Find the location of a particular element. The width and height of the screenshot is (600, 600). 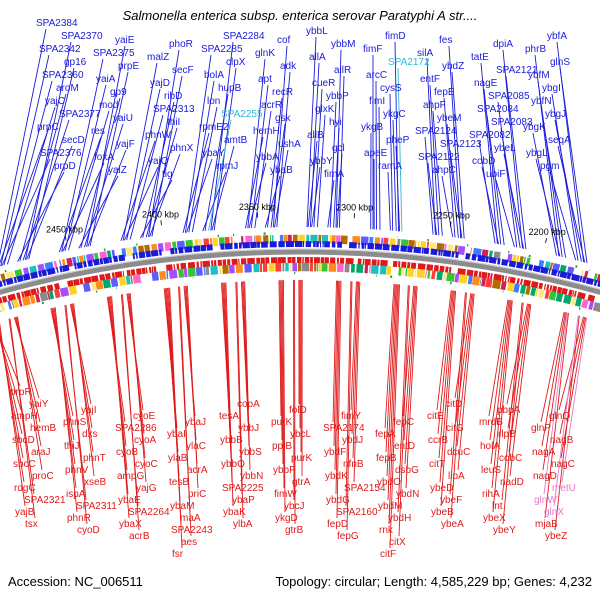

gene-label-bottom: acrA is located at coordinates (197, 470).